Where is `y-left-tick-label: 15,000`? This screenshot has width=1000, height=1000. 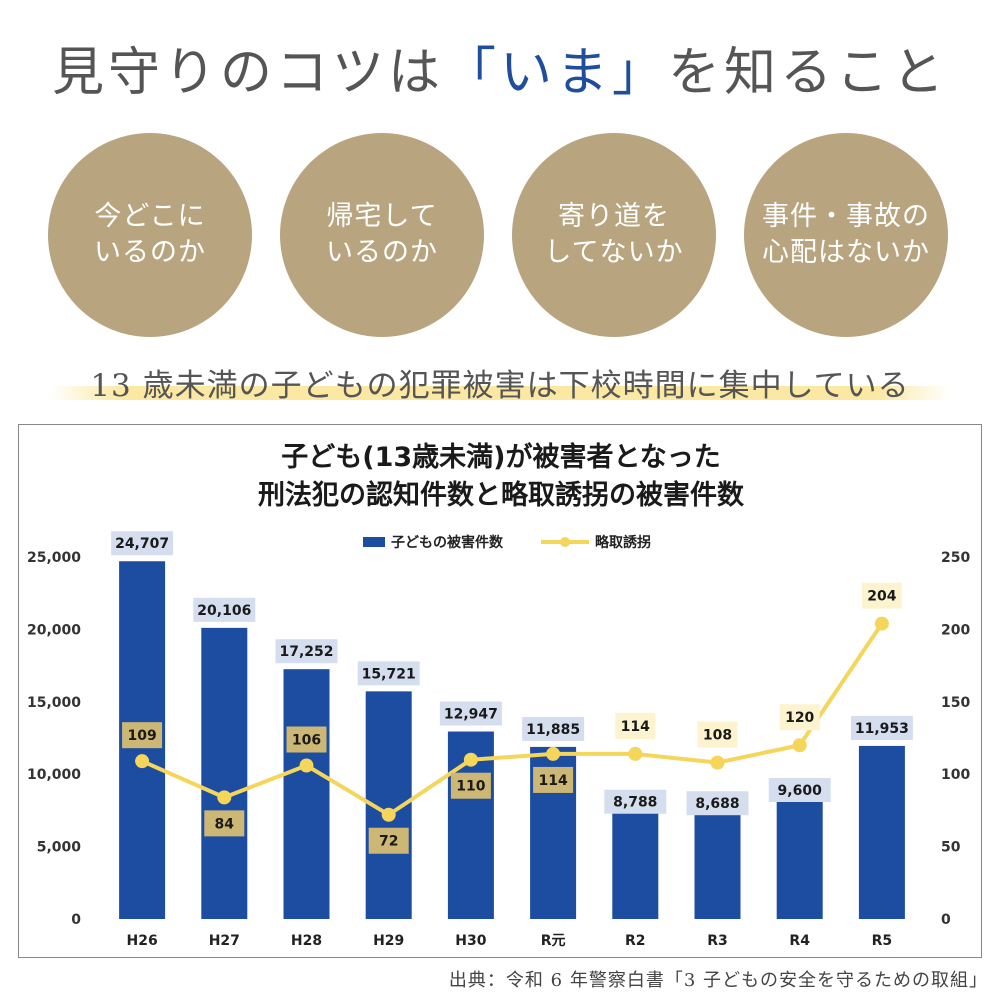 y-left-tick-label: 15,000 is located at coordinates (54, 703).